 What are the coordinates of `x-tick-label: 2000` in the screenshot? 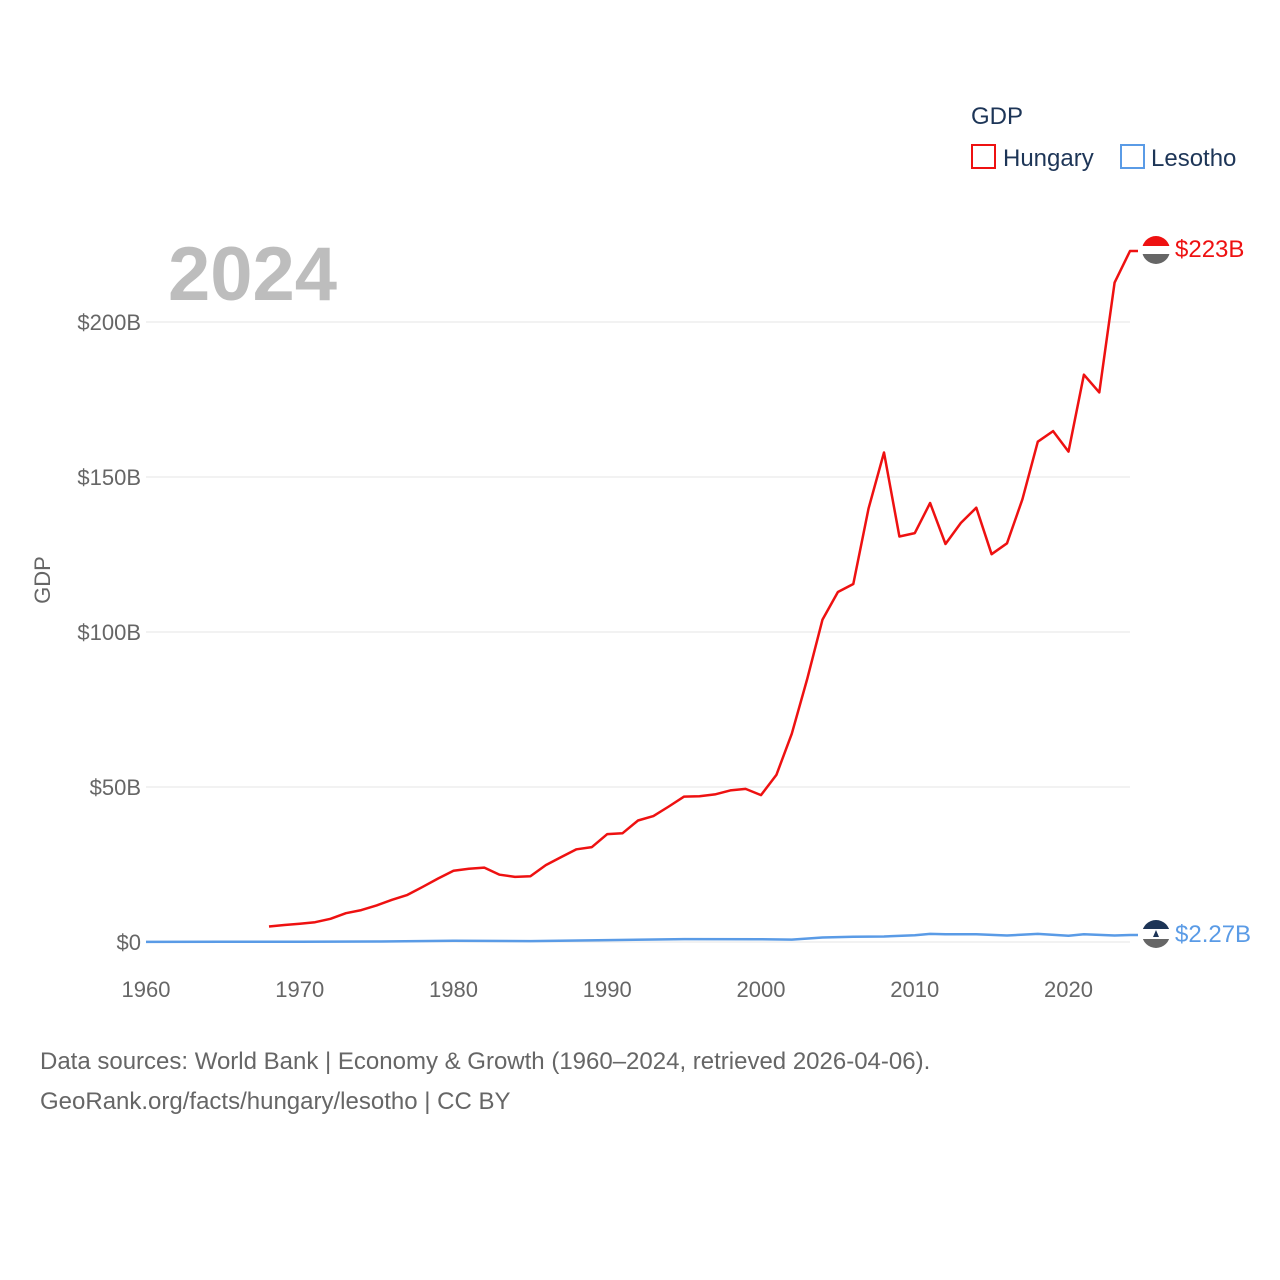 It's located at (761, 989).